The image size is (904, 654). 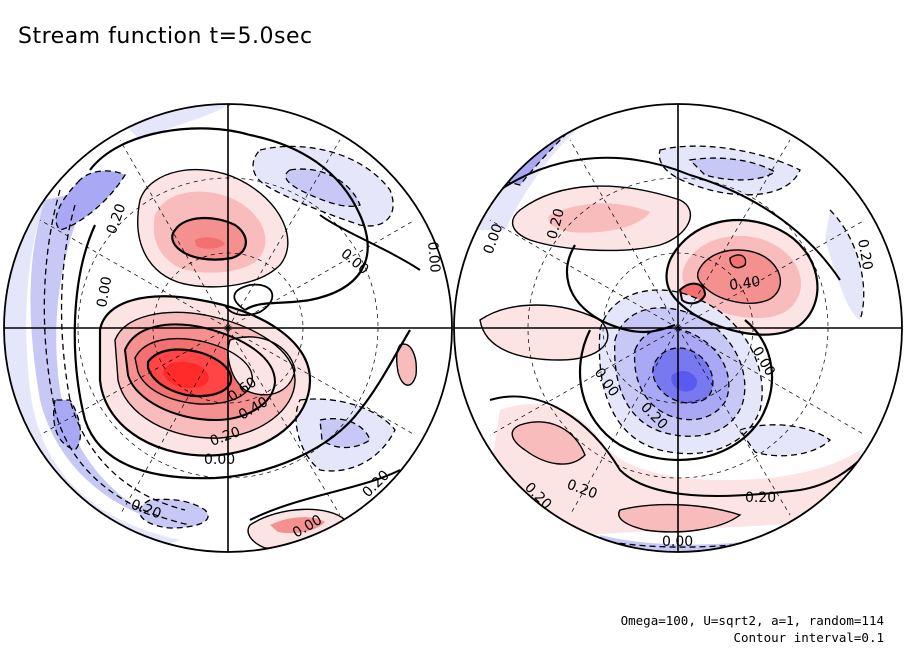 What do you see at coordinates (752, 620) in the screenshot?
I see `parameters-line: Omega=100, U=sqrt2, a=1, random=114` at bounding box center [752, 620].